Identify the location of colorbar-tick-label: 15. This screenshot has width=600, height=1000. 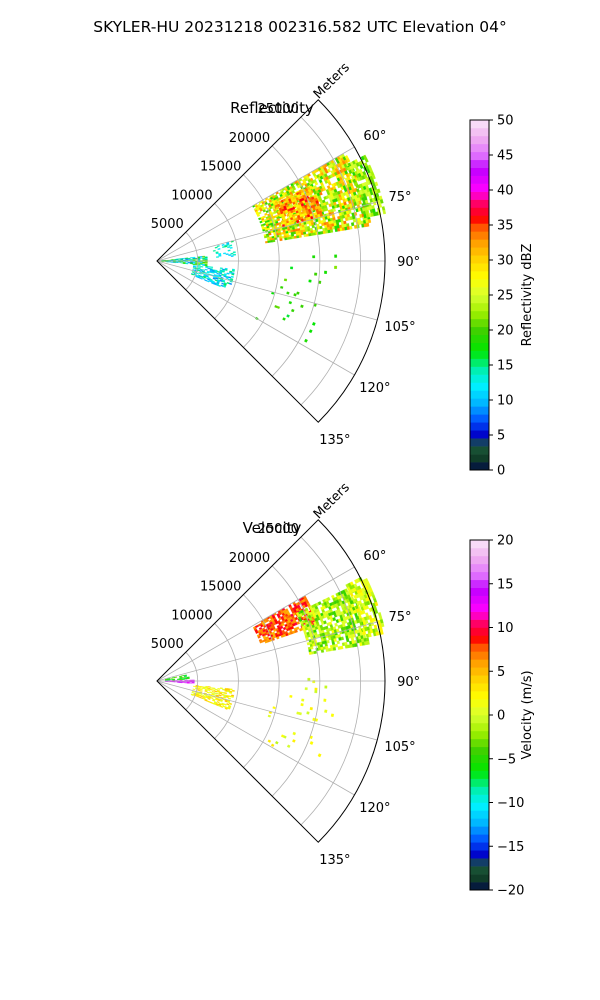
(505, 366).